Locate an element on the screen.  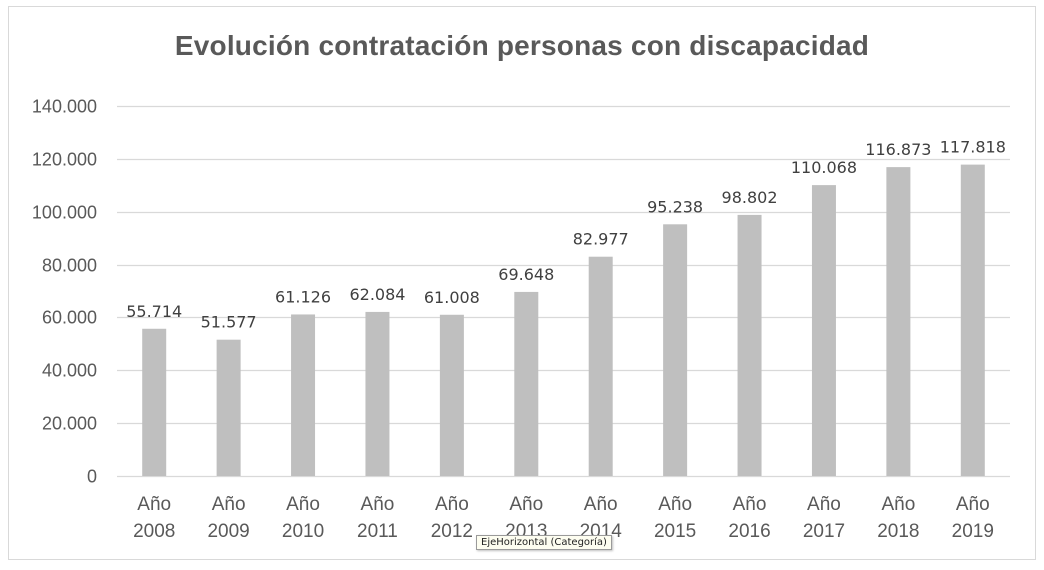
y-tick-label: 120.000 is located at coordinates (64, 160).